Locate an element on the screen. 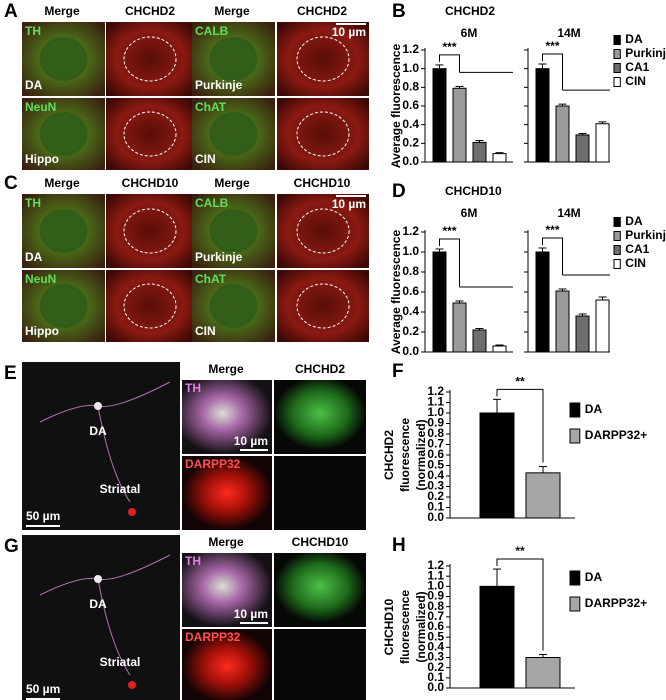  stain-label: CALB is located at coordinates (212, 203).